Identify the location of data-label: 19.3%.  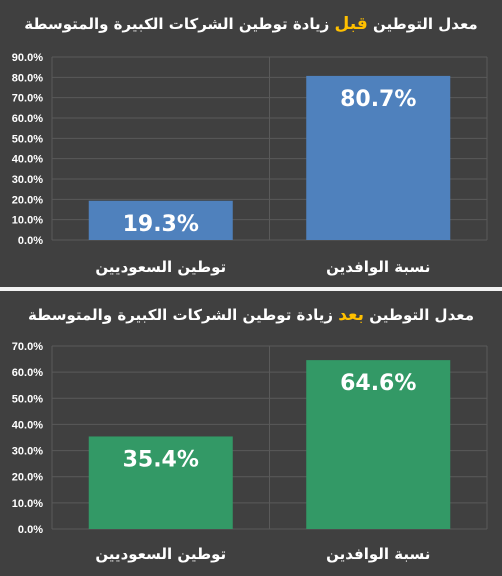
(161, 224).